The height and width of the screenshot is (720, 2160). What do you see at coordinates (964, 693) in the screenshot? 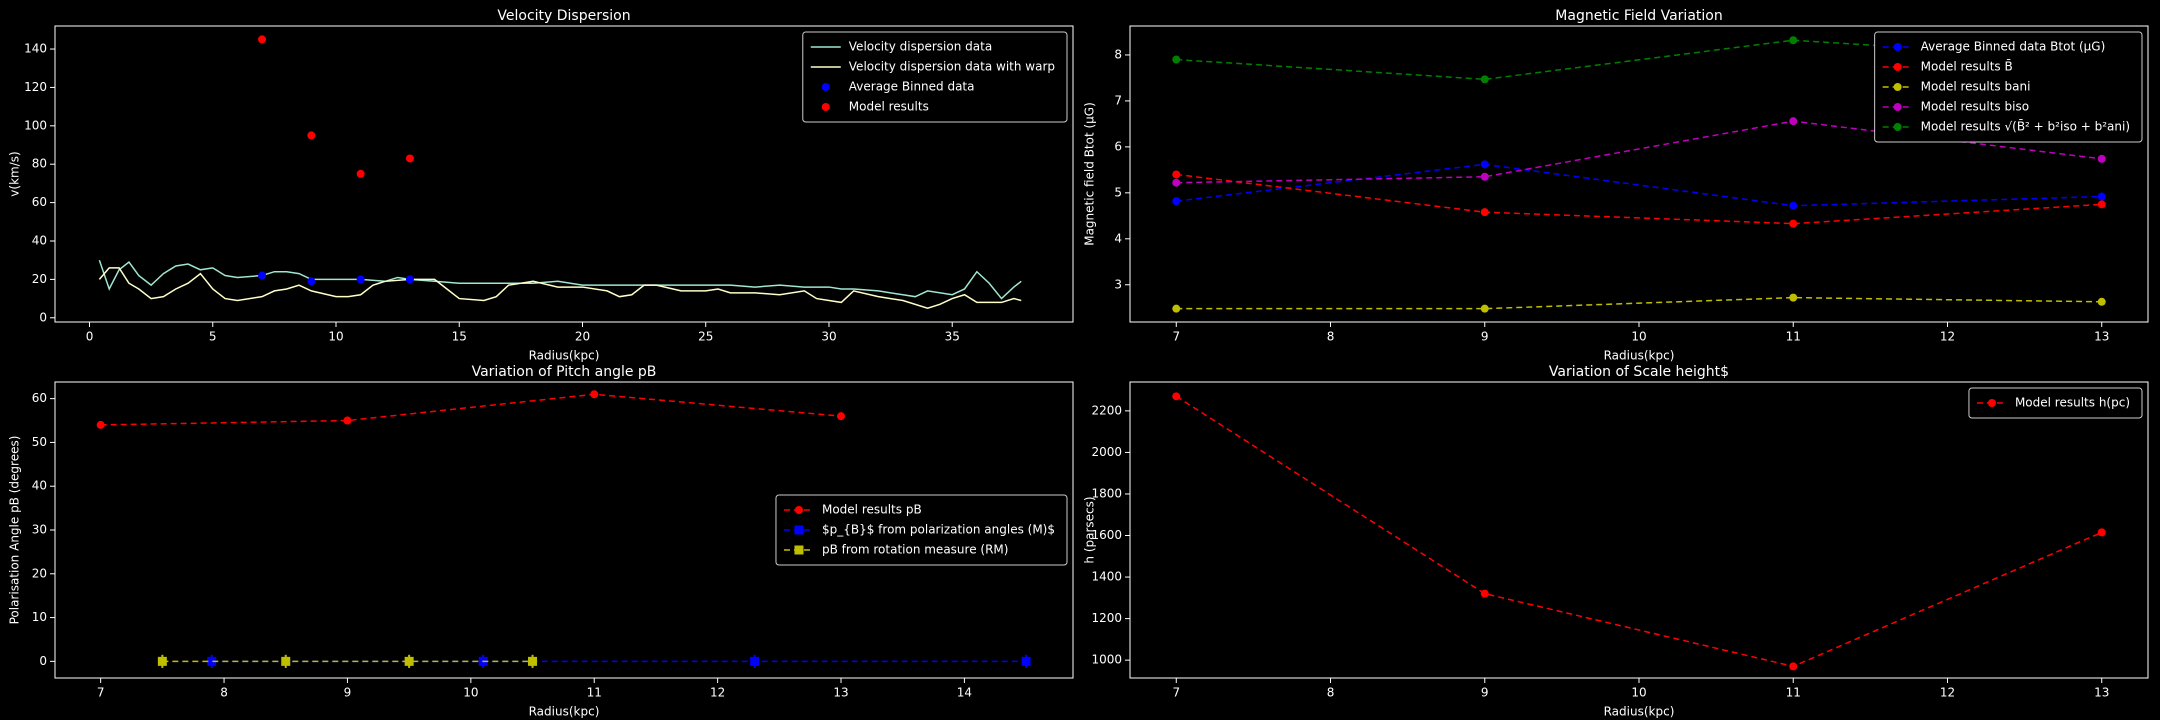
I see `x-tick-label: 14` at bounding box center [964, 693].